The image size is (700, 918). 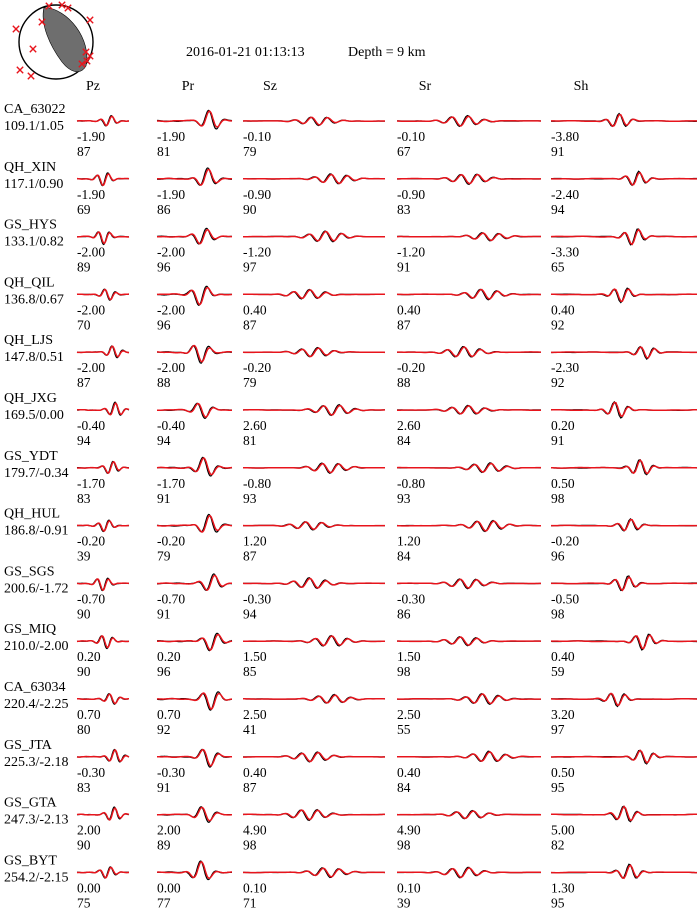 What do you see at coordinates (36, 588) in the screenshot?
I see `station-azimuth-distance: 200.6/-1.72` at bounding box center [36, 588].